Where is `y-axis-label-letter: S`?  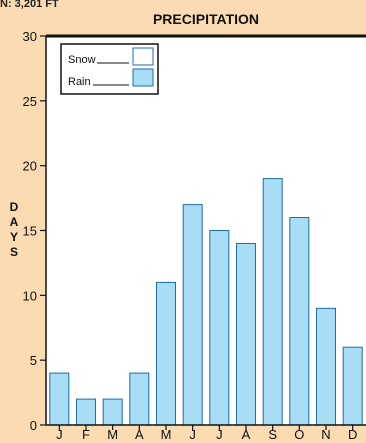
y-axis-label-letter: S is located at coordinates (14, 252).